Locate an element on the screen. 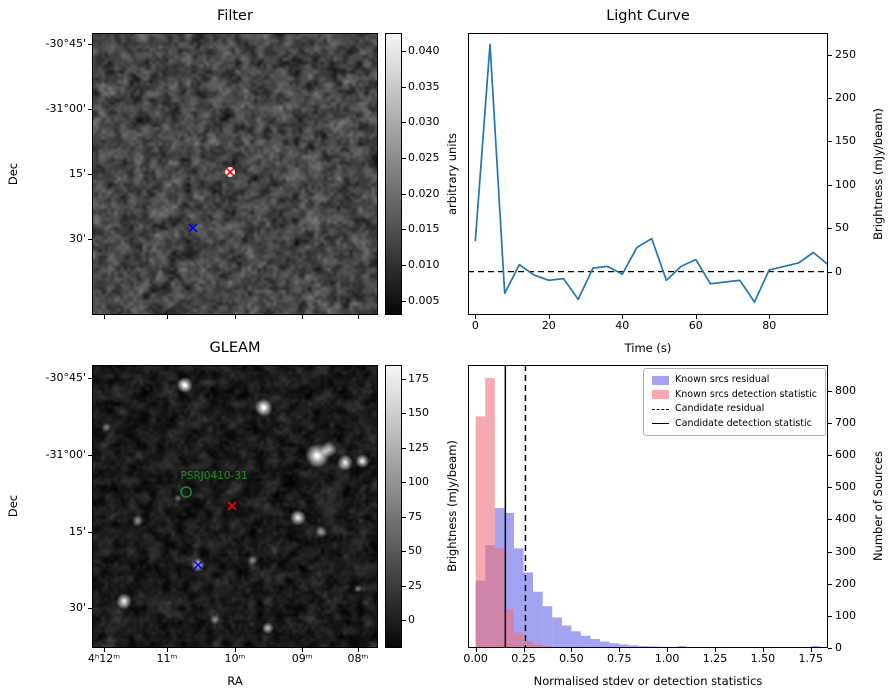 The width and height of the screenshot is (895, 699). legend-item: Known srcs residual is located at coordinates (734, 380).